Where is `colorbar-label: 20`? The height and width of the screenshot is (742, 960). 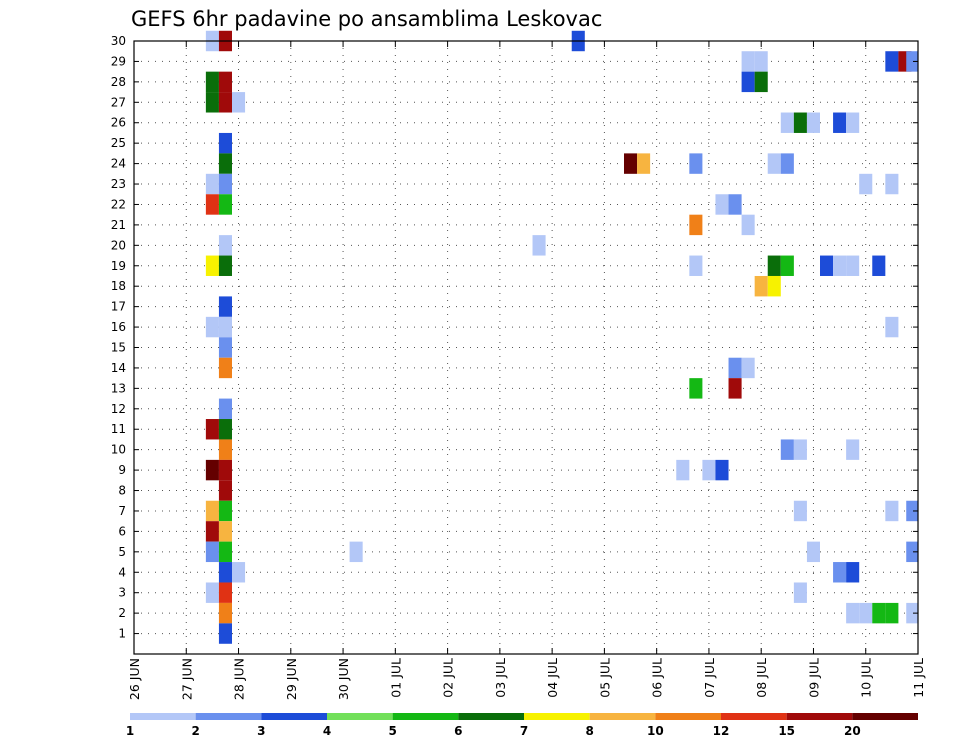 colorbar-label: 20 is located at coordinates (852, 731).